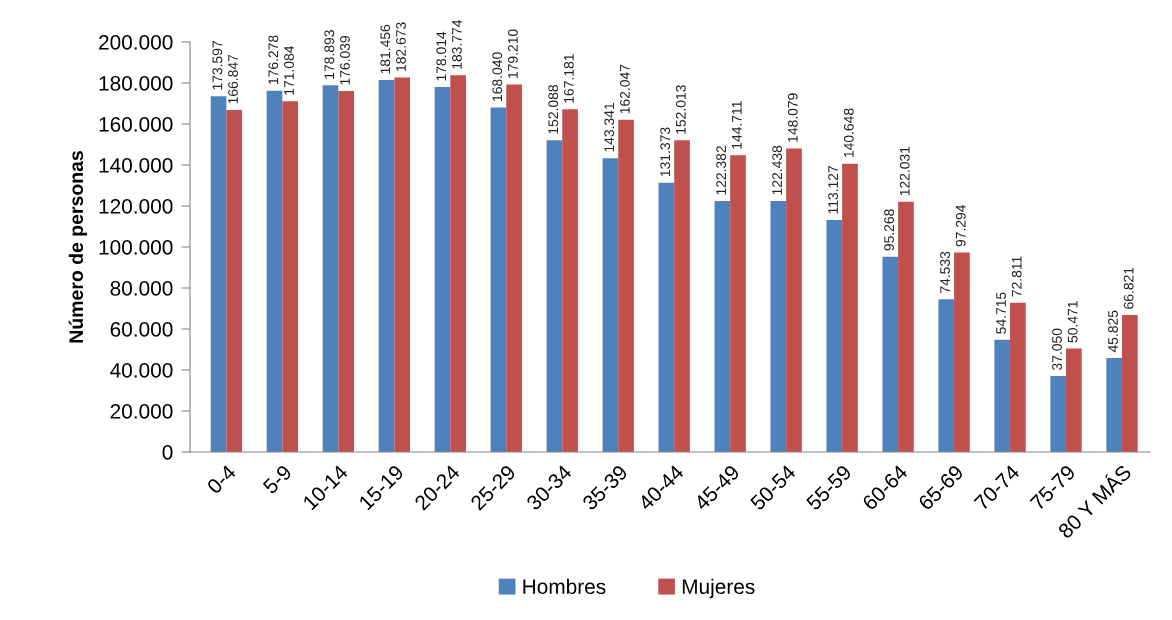  Describe the element at coordinates (1128, 288) in the screenshot. I see `data-label: 66.821` at that location.